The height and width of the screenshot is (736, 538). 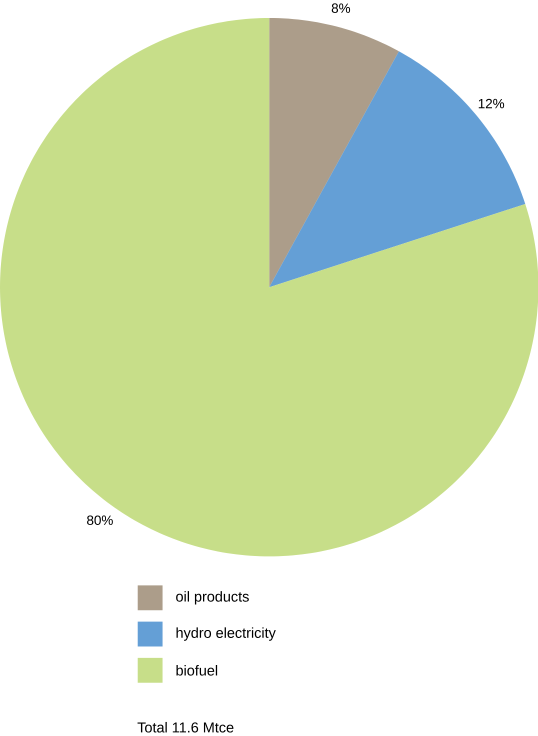 What do you see at coordinates (185, 727) in the screenshot?
I see `text: Total 11.6 Mtce` at bounding box center [185, 727].